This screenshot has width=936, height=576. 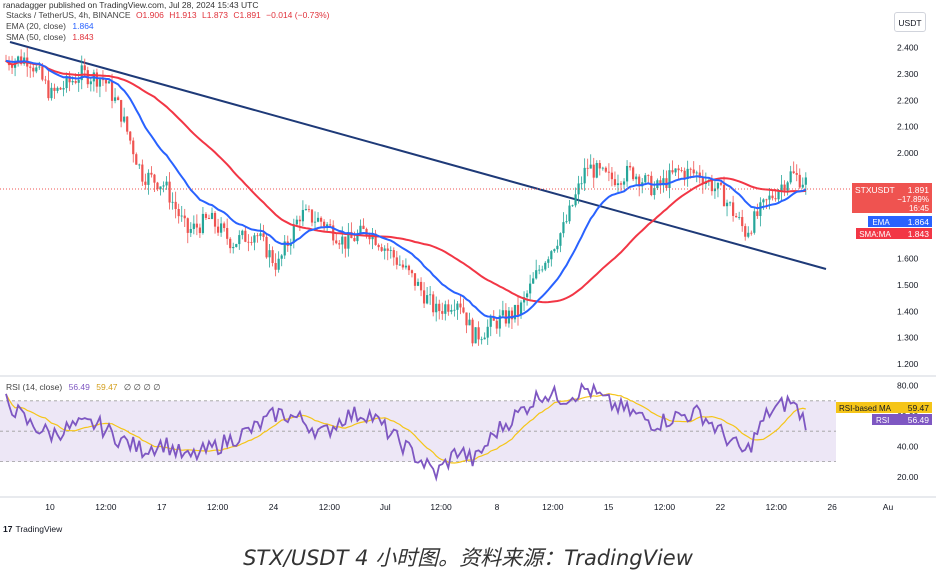 What do you see at coordinates (908, 48) in the screenshot?
I see `price-tick-label: 2.400` at bounding box center [908, 48].